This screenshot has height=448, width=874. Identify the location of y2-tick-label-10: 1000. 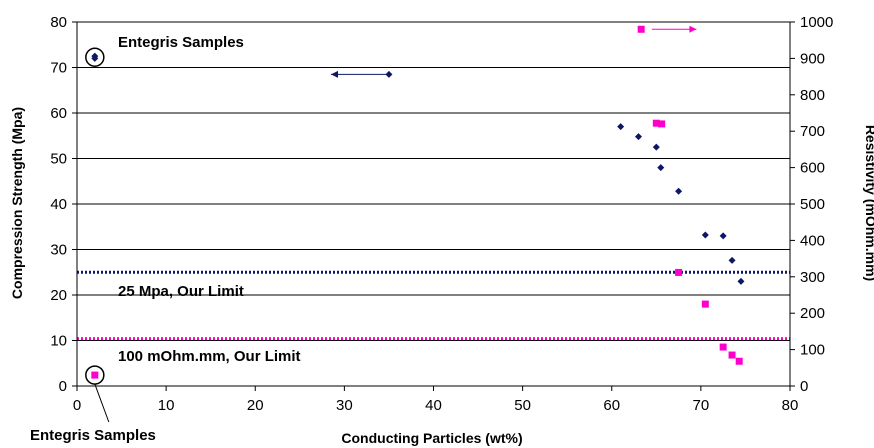
(816, 22).